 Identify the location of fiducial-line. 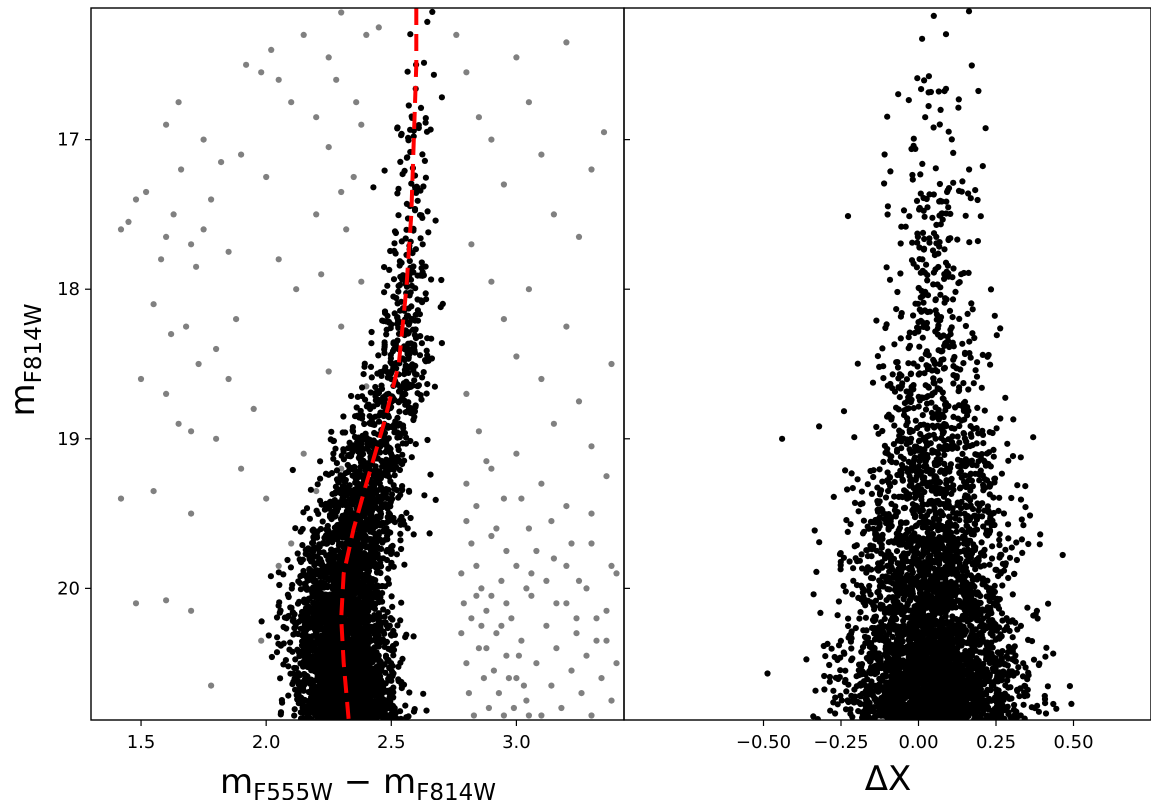
(379, 364).